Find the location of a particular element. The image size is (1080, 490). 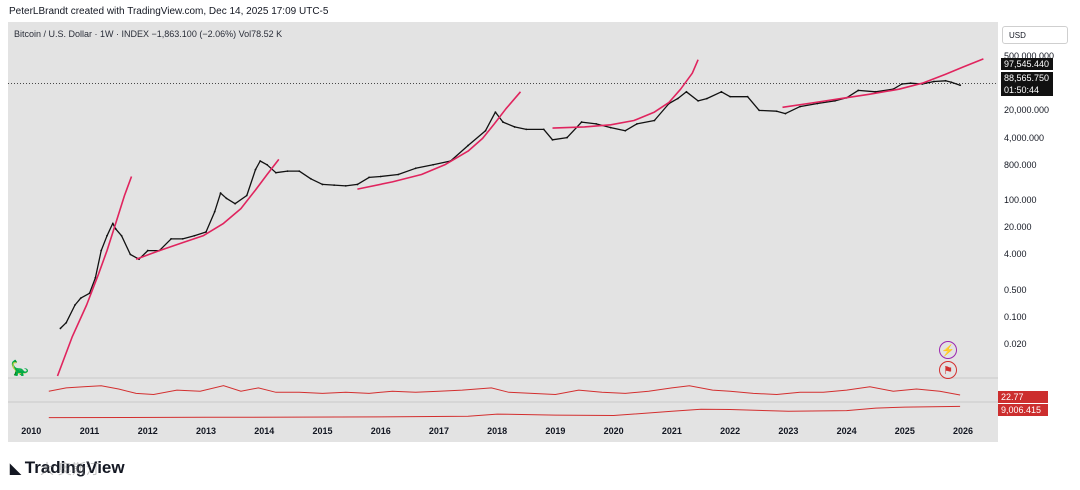

tradingview-logo-text: TradingView is located at coordinates (74, 467).